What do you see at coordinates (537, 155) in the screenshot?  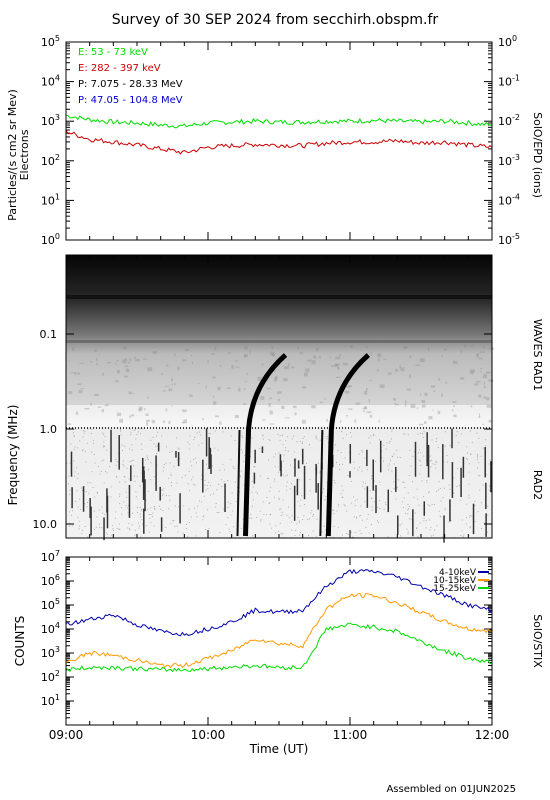 I see `particles-ylabel-right: SolO/EPD (ions)` at bounding box center [537, 155].